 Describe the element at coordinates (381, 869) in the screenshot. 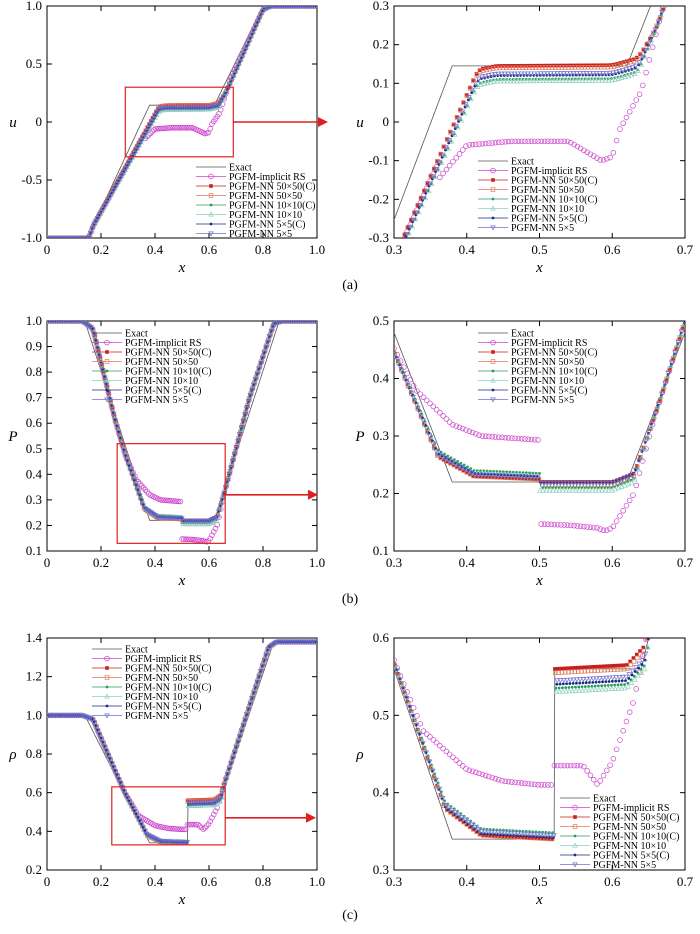

I see `y-tick-label: 0.3` at that location.